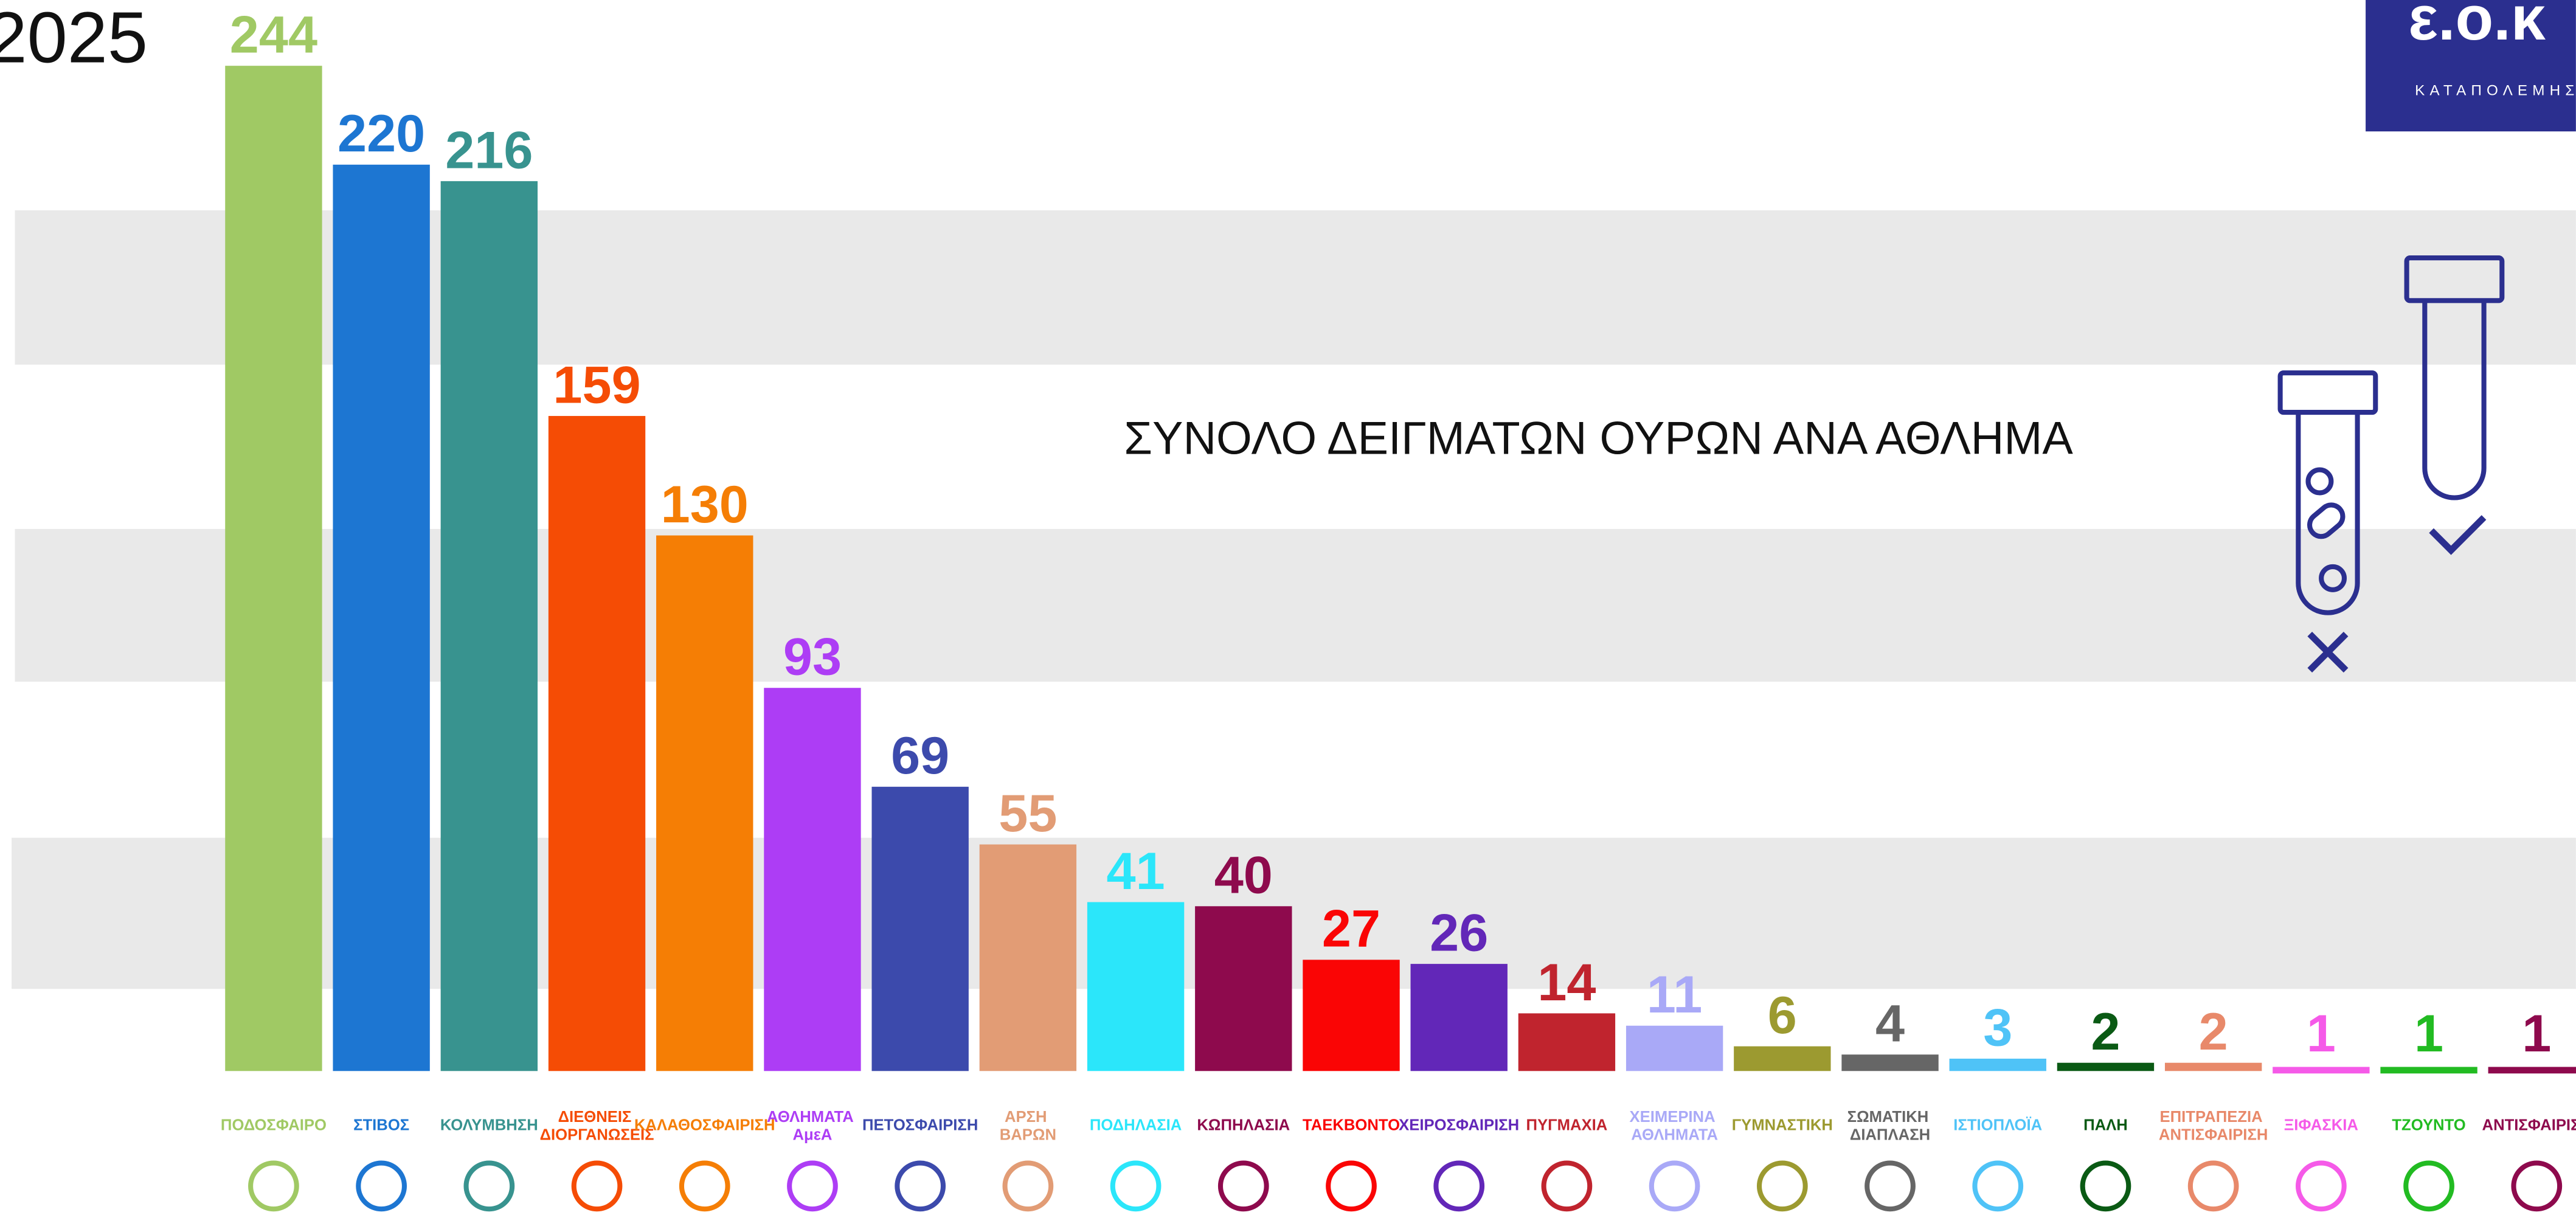  I want to click on category-label: ΔΙΕΘΝΕΙΣ ΔΙΟΡΓΑΝΩΣΕΙΣ, so click(597, 1126).